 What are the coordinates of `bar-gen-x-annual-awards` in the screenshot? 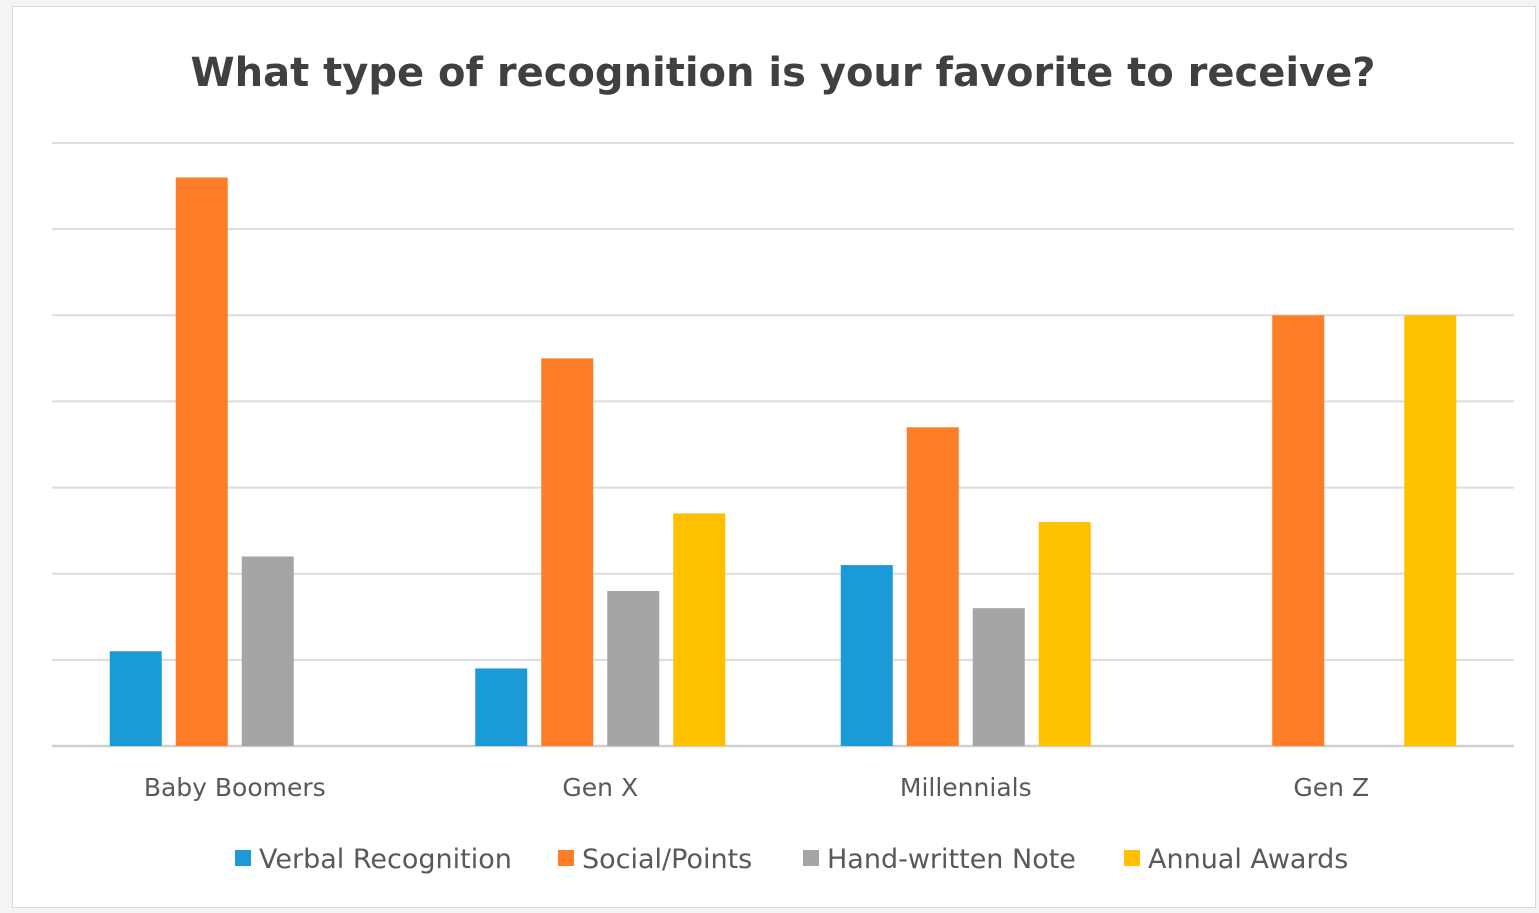 It's located at (699, 629).